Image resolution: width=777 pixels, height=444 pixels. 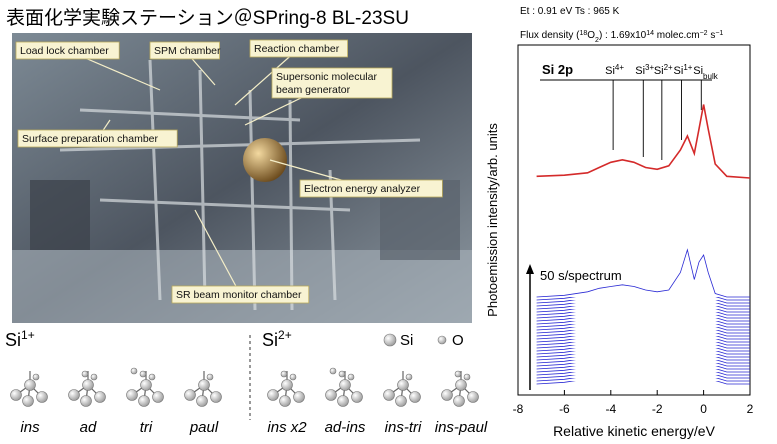 What do you see at coordinates (550, 35) in the screenshot?
I see `flux-part: Flux density (` at bounding box center [550, 35].